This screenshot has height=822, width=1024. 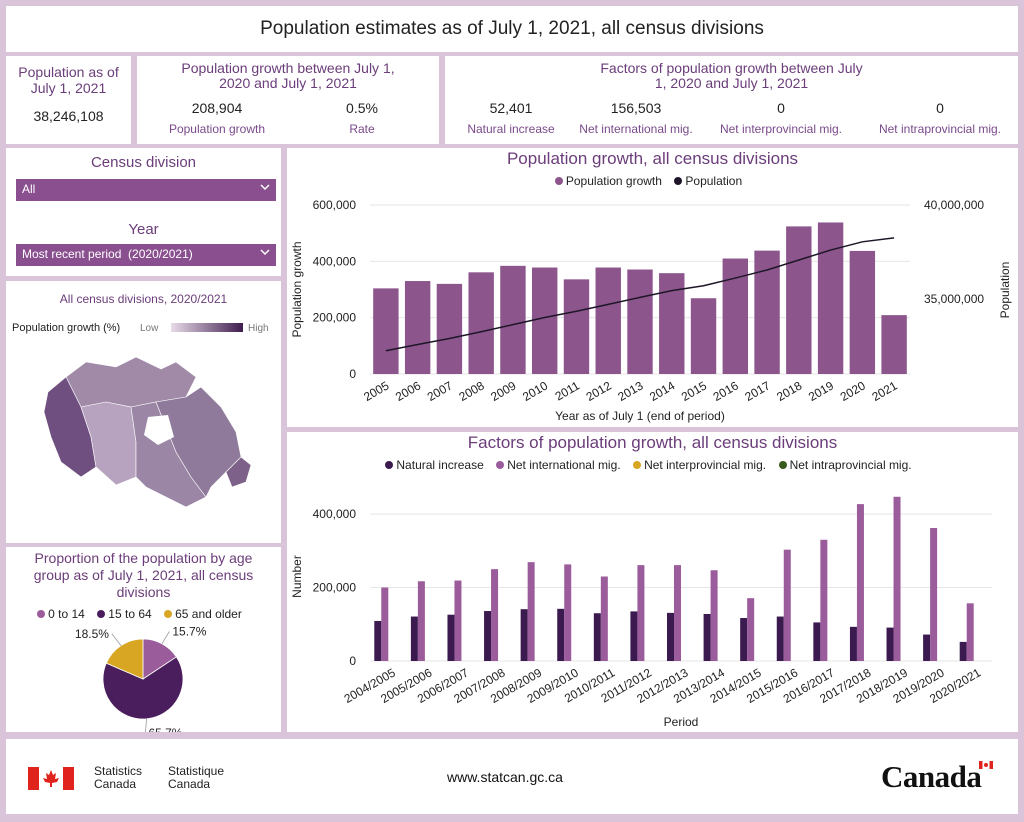 I want to click on x-tick-label: 2006, so click(x=408, y=391).